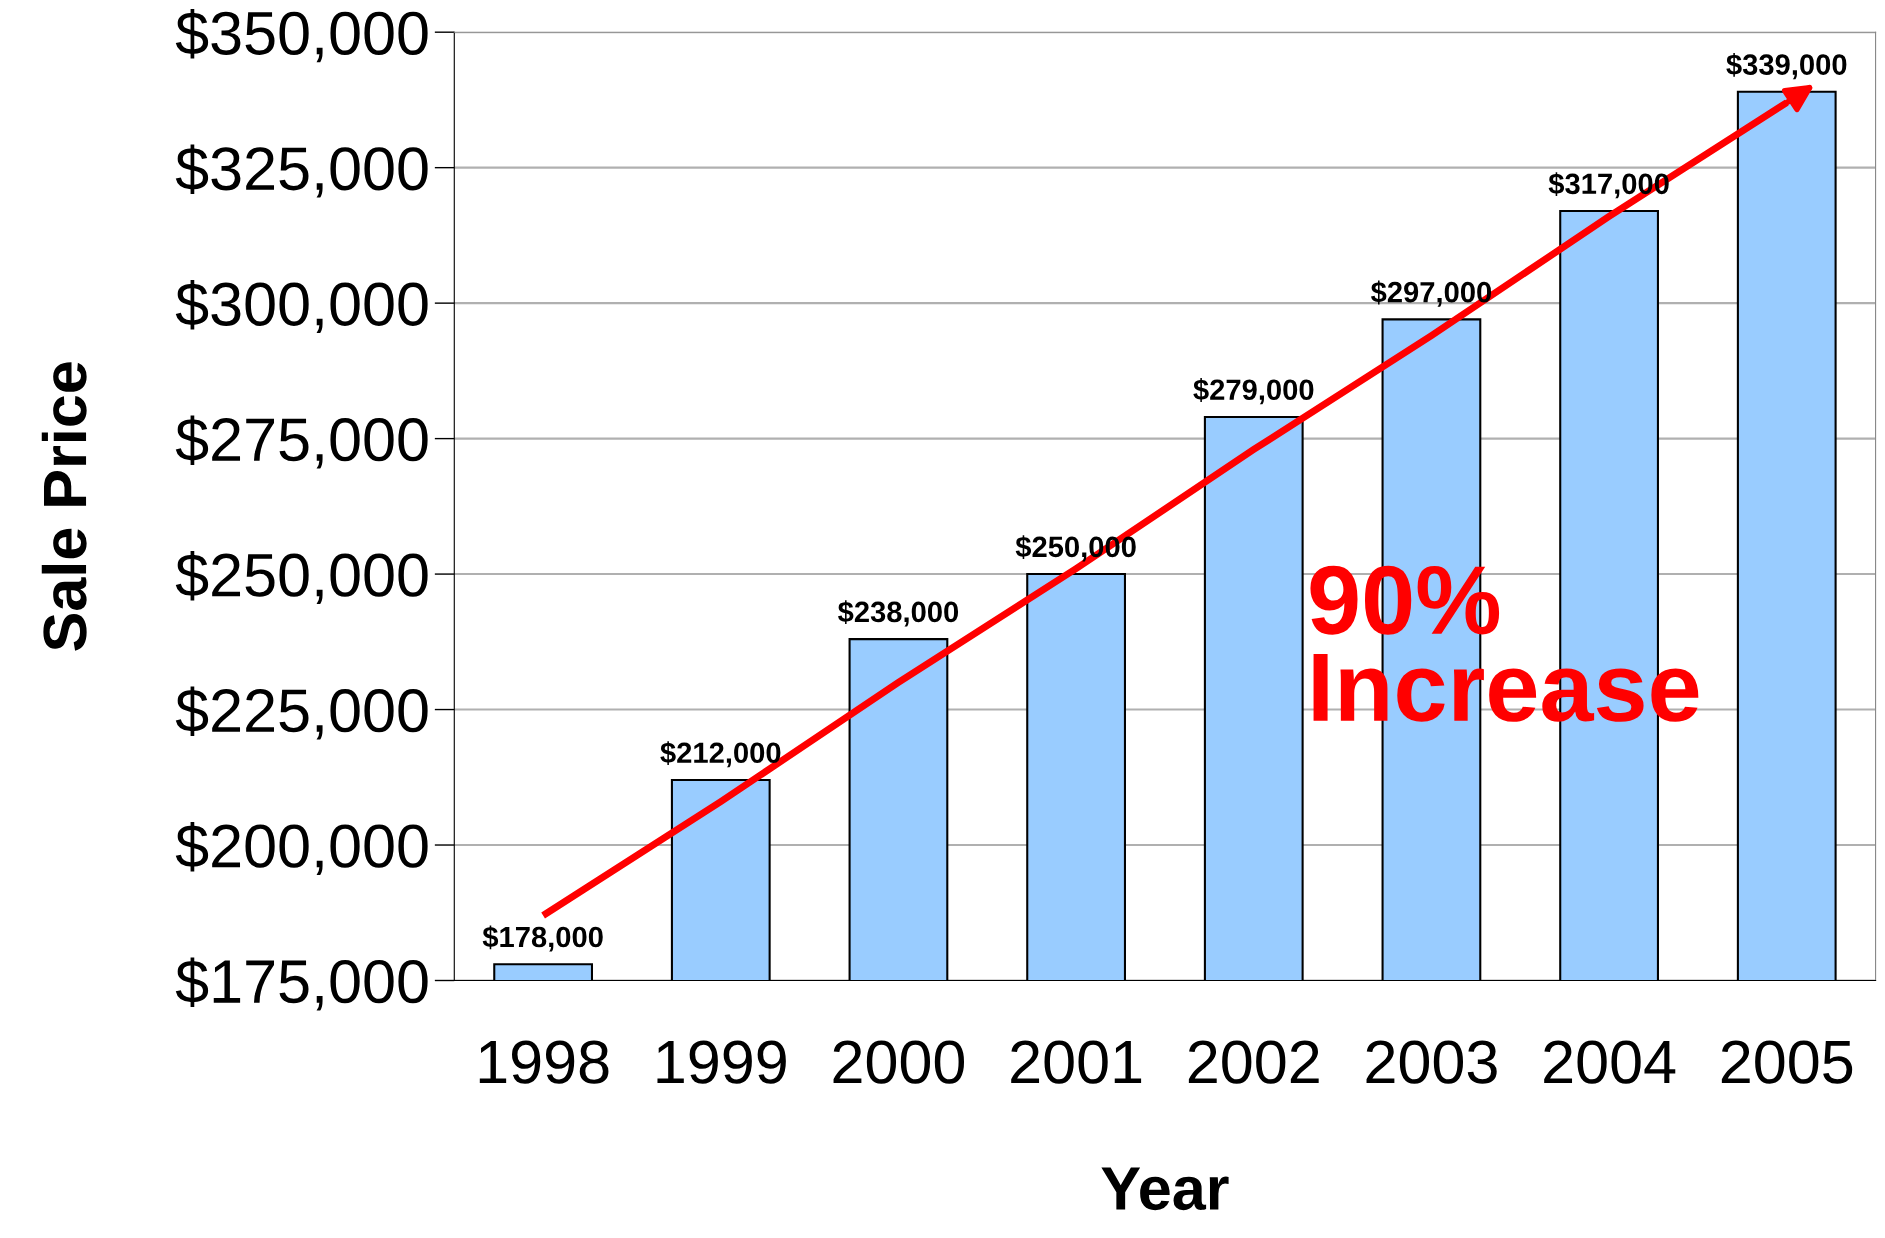 This screenshot has width=1885, height=1238. What do you see at coordinates (898, 613) in the screenshot?
I see `data-label: $238,000` at bounding box center [898, 613].